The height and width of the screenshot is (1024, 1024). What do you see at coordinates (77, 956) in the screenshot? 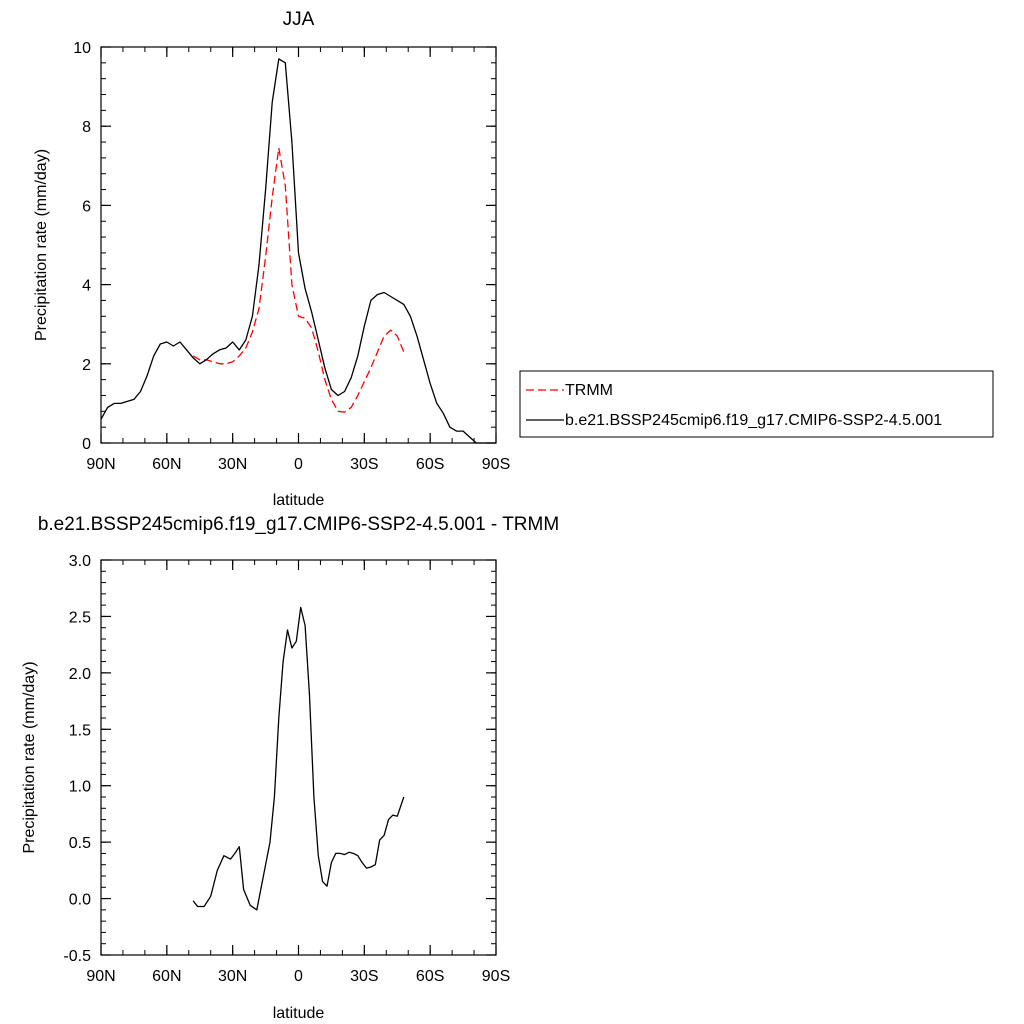
I see `y-tick-label: -0.5` at bounding box center [77, 956].